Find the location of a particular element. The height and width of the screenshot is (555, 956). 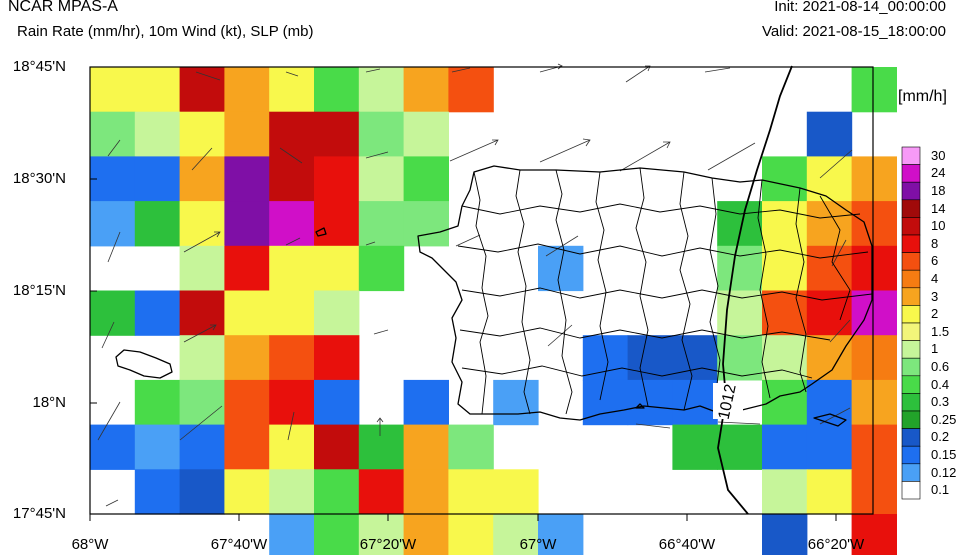

lon-label: 66°20'W is located at coordinates (836, 544).